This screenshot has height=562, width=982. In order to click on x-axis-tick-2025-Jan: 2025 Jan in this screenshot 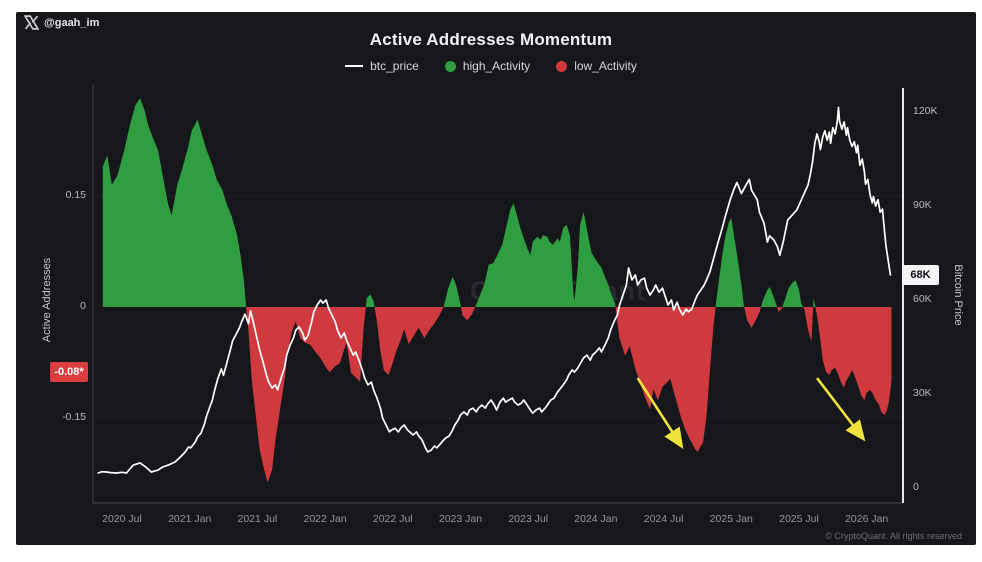, I will do `click(731, 519)`.